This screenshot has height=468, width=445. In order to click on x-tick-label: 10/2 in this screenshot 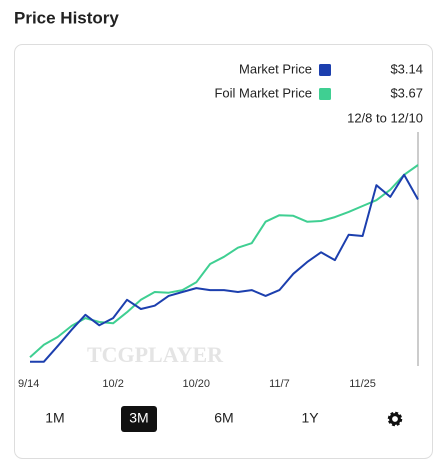, I will do `click(112, 384)`.